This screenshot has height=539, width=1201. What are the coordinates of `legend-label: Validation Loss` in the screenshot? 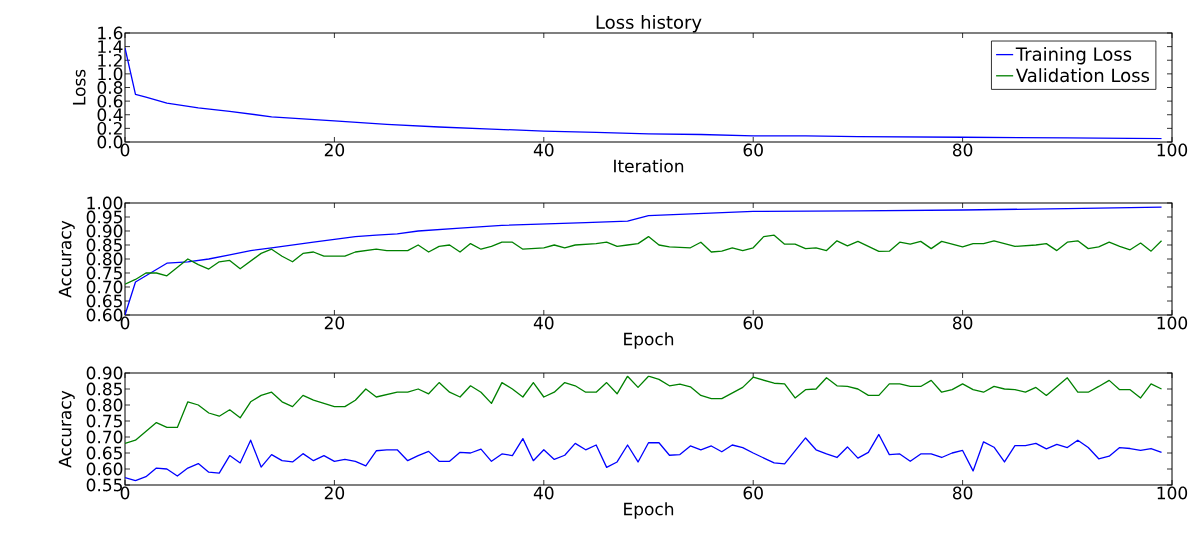 It's located at (1082, 75).